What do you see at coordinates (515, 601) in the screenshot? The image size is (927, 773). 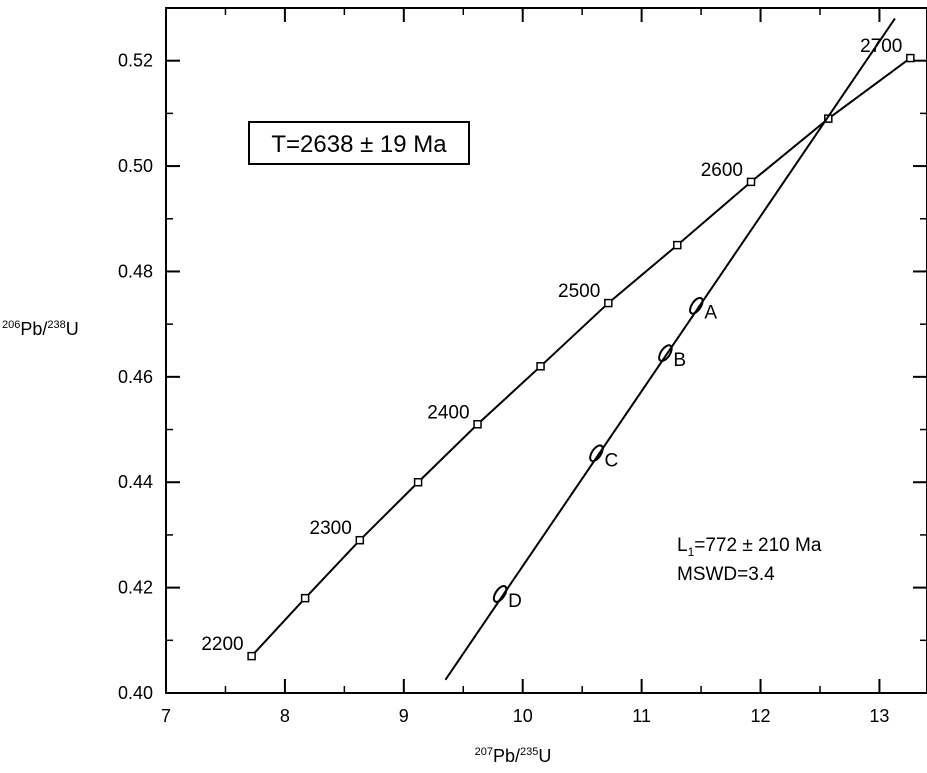 I see `sample-label: D` at bounding box center [515, 601].